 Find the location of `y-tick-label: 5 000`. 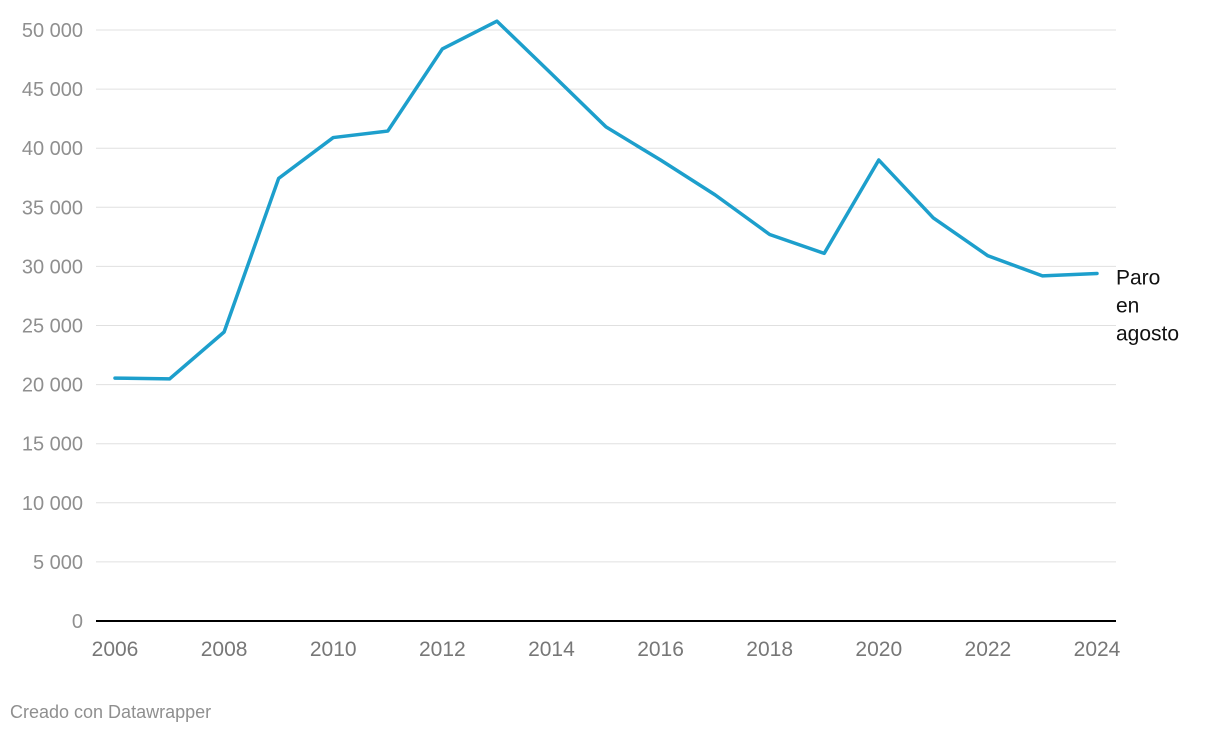

y-tick-label: 5 000 is located at coordinates (58, 563).